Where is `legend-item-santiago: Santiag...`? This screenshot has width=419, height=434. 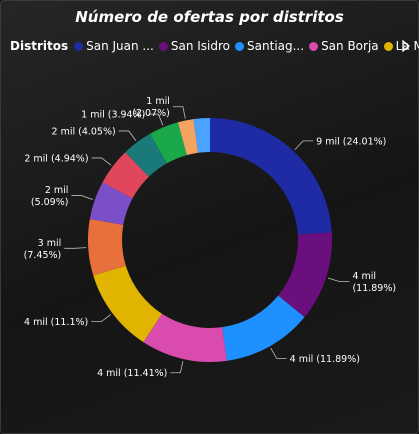 legend-item-santiago: Santiag... is located at coordinates (269, 46).